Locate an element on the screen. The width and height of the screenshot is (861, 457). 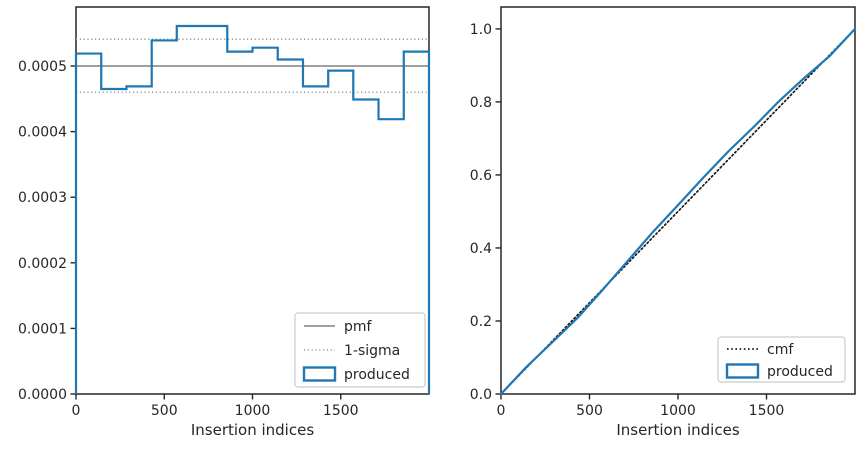
y-tick-label: 0.2 is located at coordinates (481, 322).